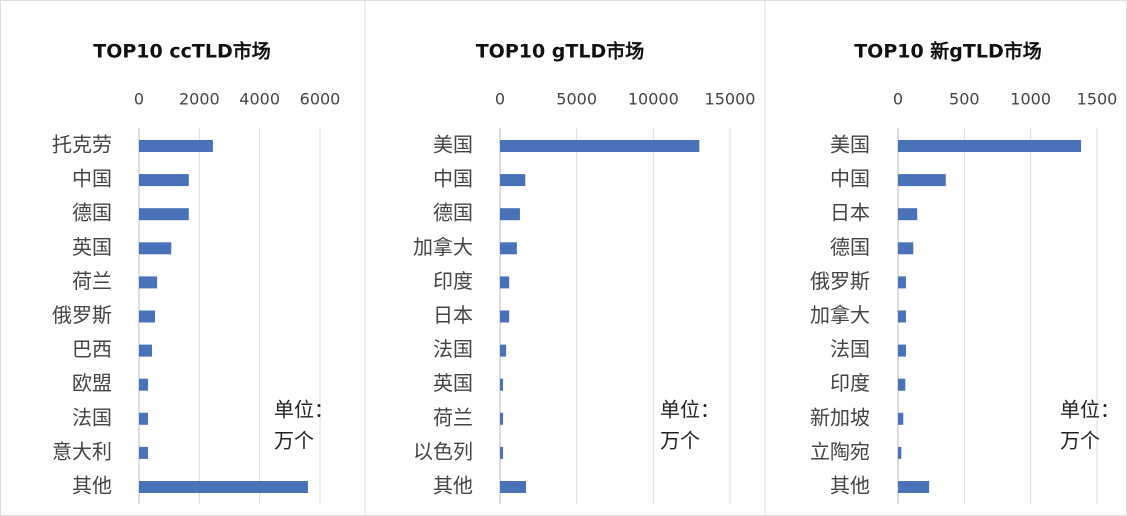 Image resolution: width=1127 pixels, height=516 pixels. I want to click on x-tick-label: 500, so click(964, 99).